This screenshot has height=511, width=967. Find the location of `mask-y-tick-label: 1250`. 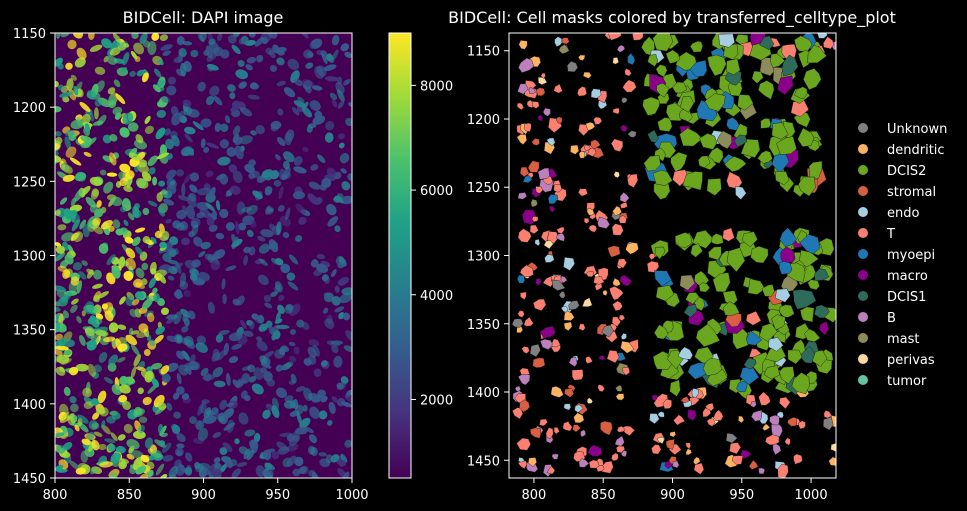

mask-y-tick-label: 1250 is located at coordinates (483, 188).